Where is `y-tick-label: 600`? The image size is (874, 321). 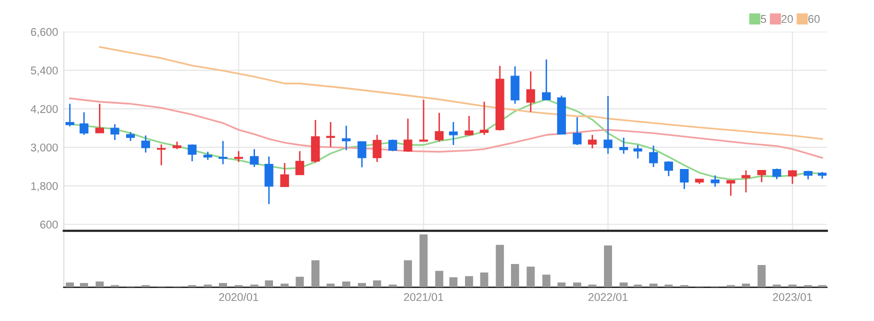 y-tick-label: 600 is located at coordinates (49, 224).